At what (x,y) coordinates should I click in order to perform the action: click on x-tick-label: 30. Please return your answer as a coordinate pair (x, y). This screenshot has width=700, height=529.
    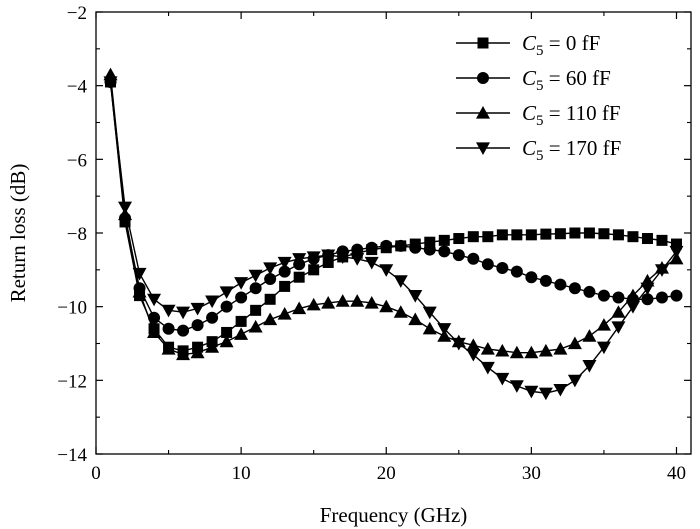
    Looking at the image, I should click on (531, 473).